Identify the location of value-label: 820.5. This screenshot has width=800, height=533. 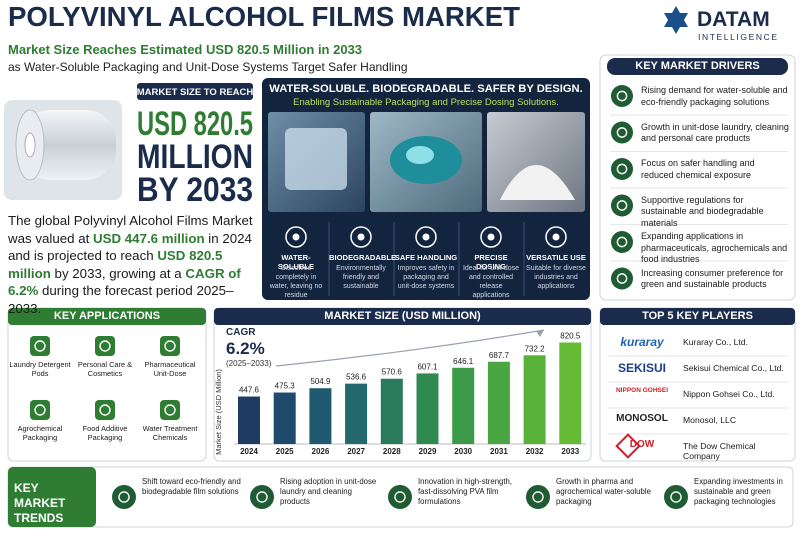
(570, 336).